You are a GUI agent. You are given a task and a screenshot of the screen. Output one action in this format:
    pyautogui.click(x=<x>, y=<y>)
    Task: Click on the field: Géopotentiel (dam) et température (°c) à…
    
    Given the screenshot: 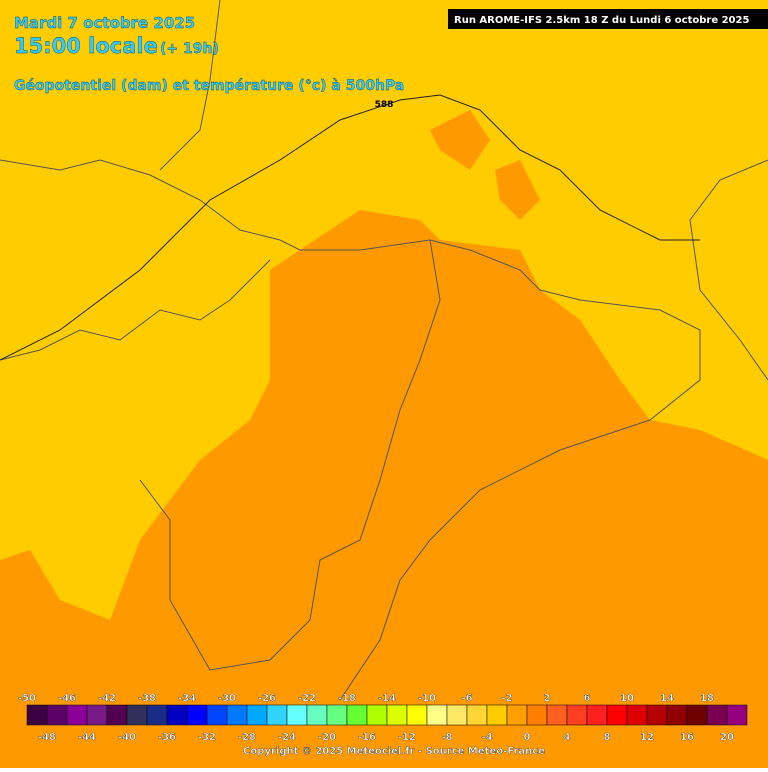 What is the action you would take?
    pyautogui.click(x=209, y=86)
    